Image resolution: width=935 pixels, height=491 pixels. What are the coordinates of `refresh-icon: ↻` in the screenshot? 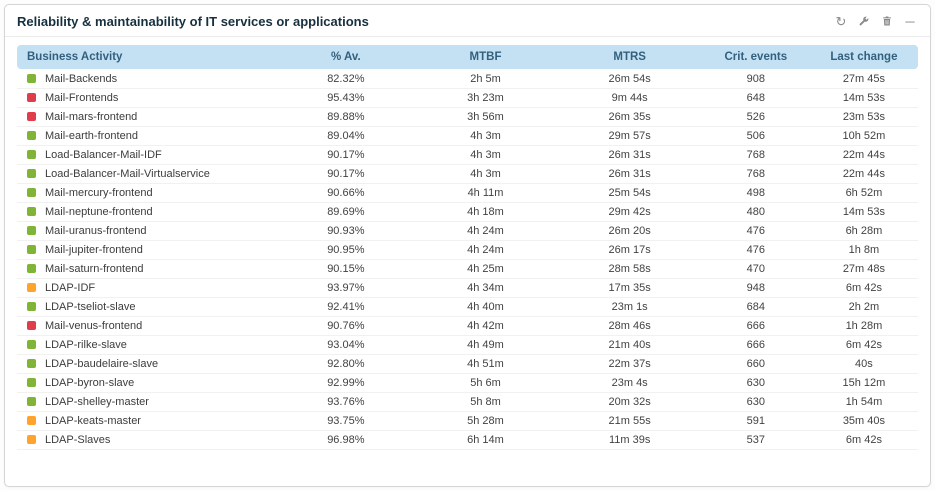 It's located at (841, 21).